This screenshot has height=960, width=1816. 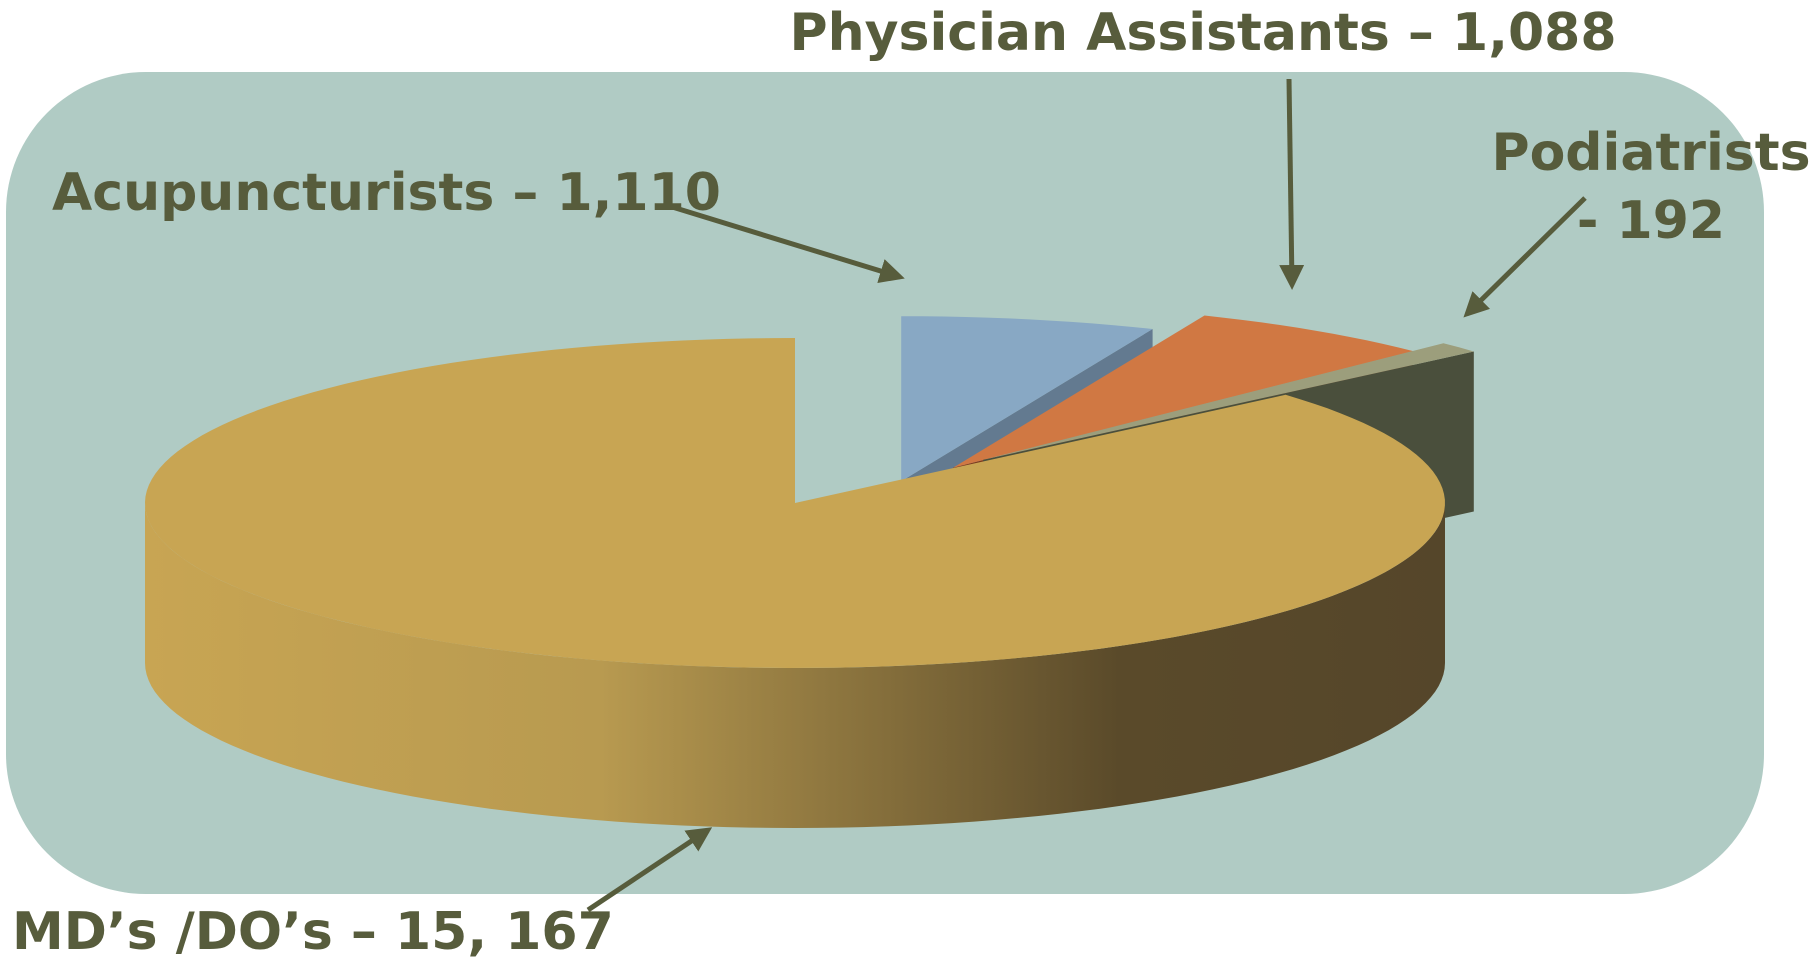 What do you see at coordinates (1202, 33) in the screenshot?
I see `slice-label: Physician Assistants – 1,088` at bounding box center [1202, 33].